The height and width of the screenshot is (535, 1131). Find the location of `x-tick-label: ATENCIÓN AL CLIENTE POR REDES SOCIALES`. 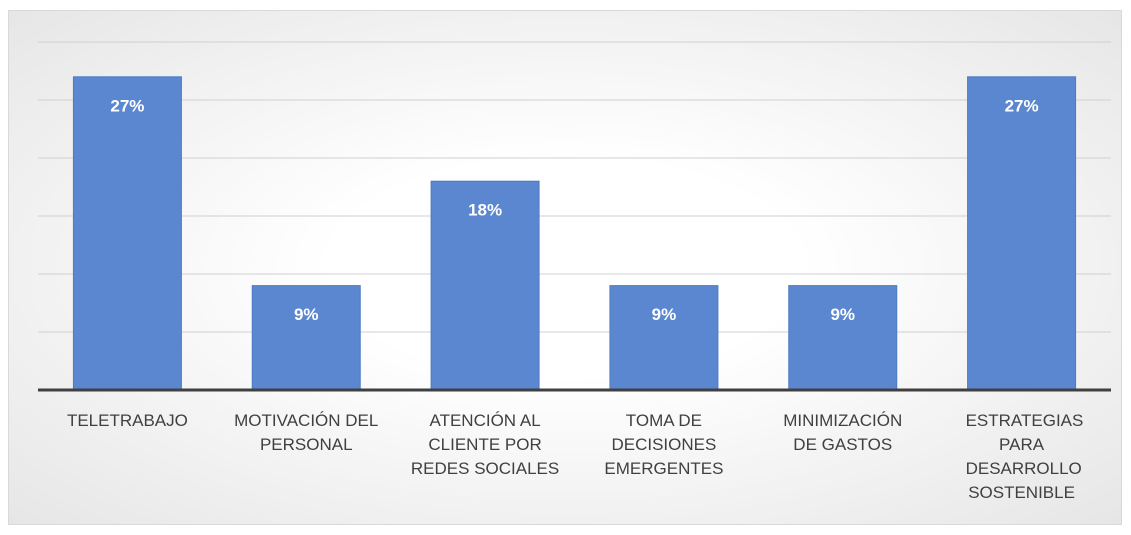

x-tick-label: ATENCIÓN AL CLIENTE POR REDES SOCIALES is located at coordinates (485, 444).